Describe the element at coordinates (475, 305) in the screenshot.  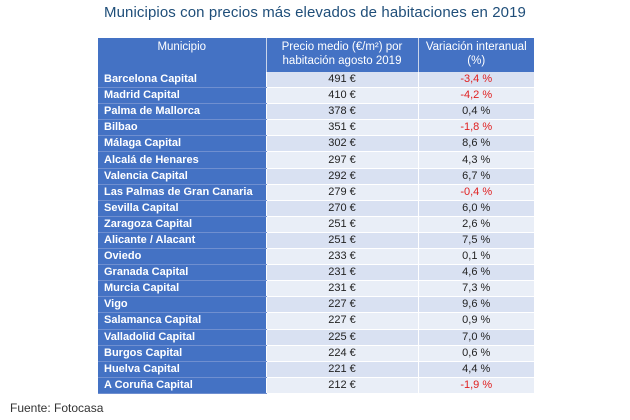
I see `cell-variacion: 9,6 %` at that location.